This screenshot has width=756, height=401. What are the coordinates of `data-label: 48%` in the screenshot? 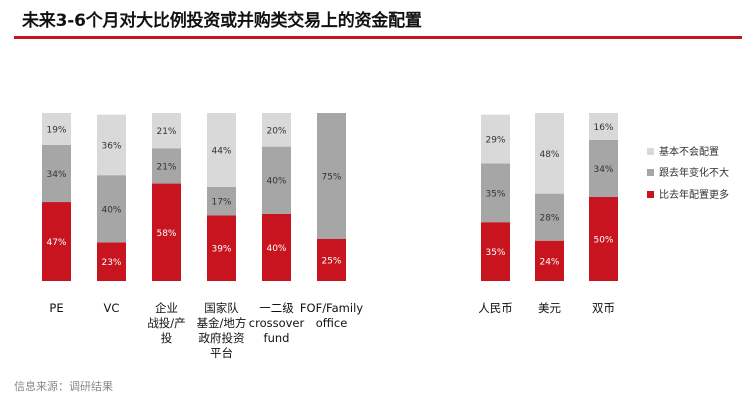 It's located at (549, 155).